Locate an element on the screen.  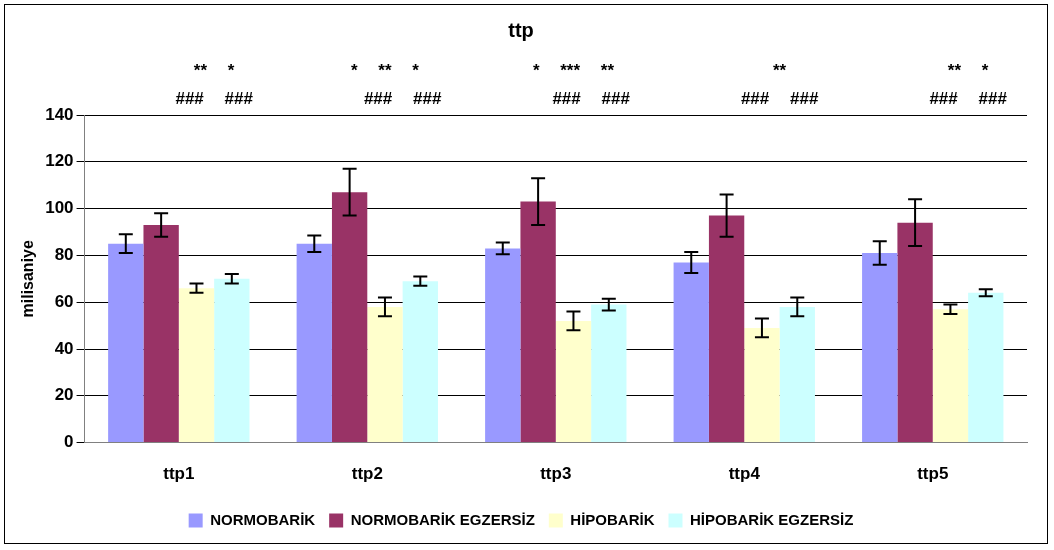
x-tick-label: ttp1 is located at coordinates (179, 474).